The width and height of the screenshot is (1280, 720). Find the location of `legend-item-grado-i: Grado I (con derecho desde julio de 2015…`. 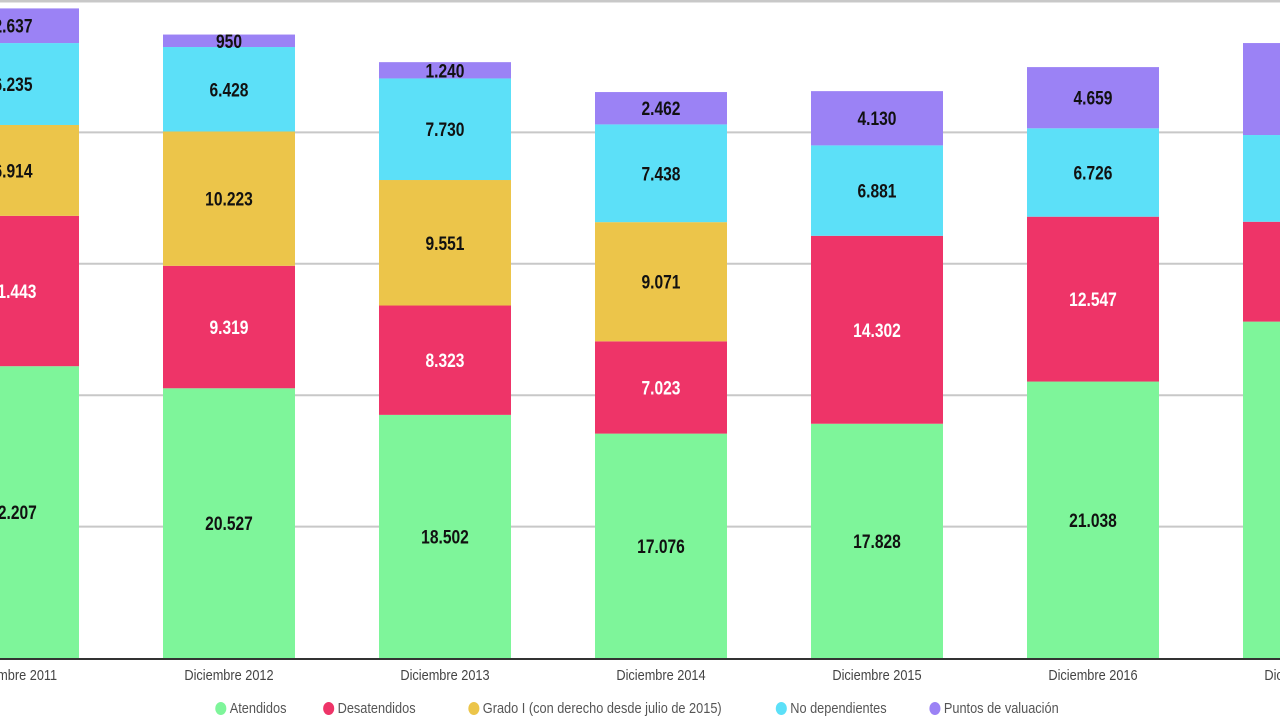

legend-item-grado-i: Grado I (con derecho desde julio de 2015… is located at coordinates (595, 708).